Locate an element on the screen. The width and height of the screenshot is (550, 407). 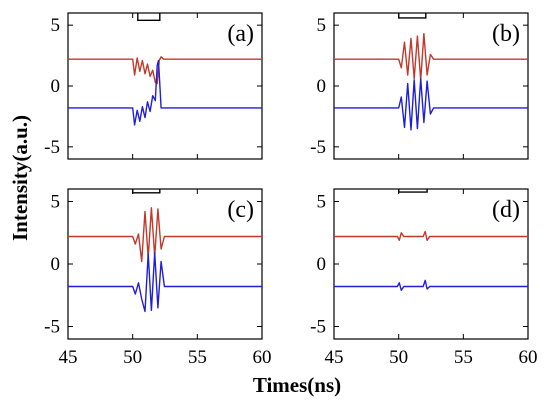
panel-label: (d) is located at coordinates (506, 210).